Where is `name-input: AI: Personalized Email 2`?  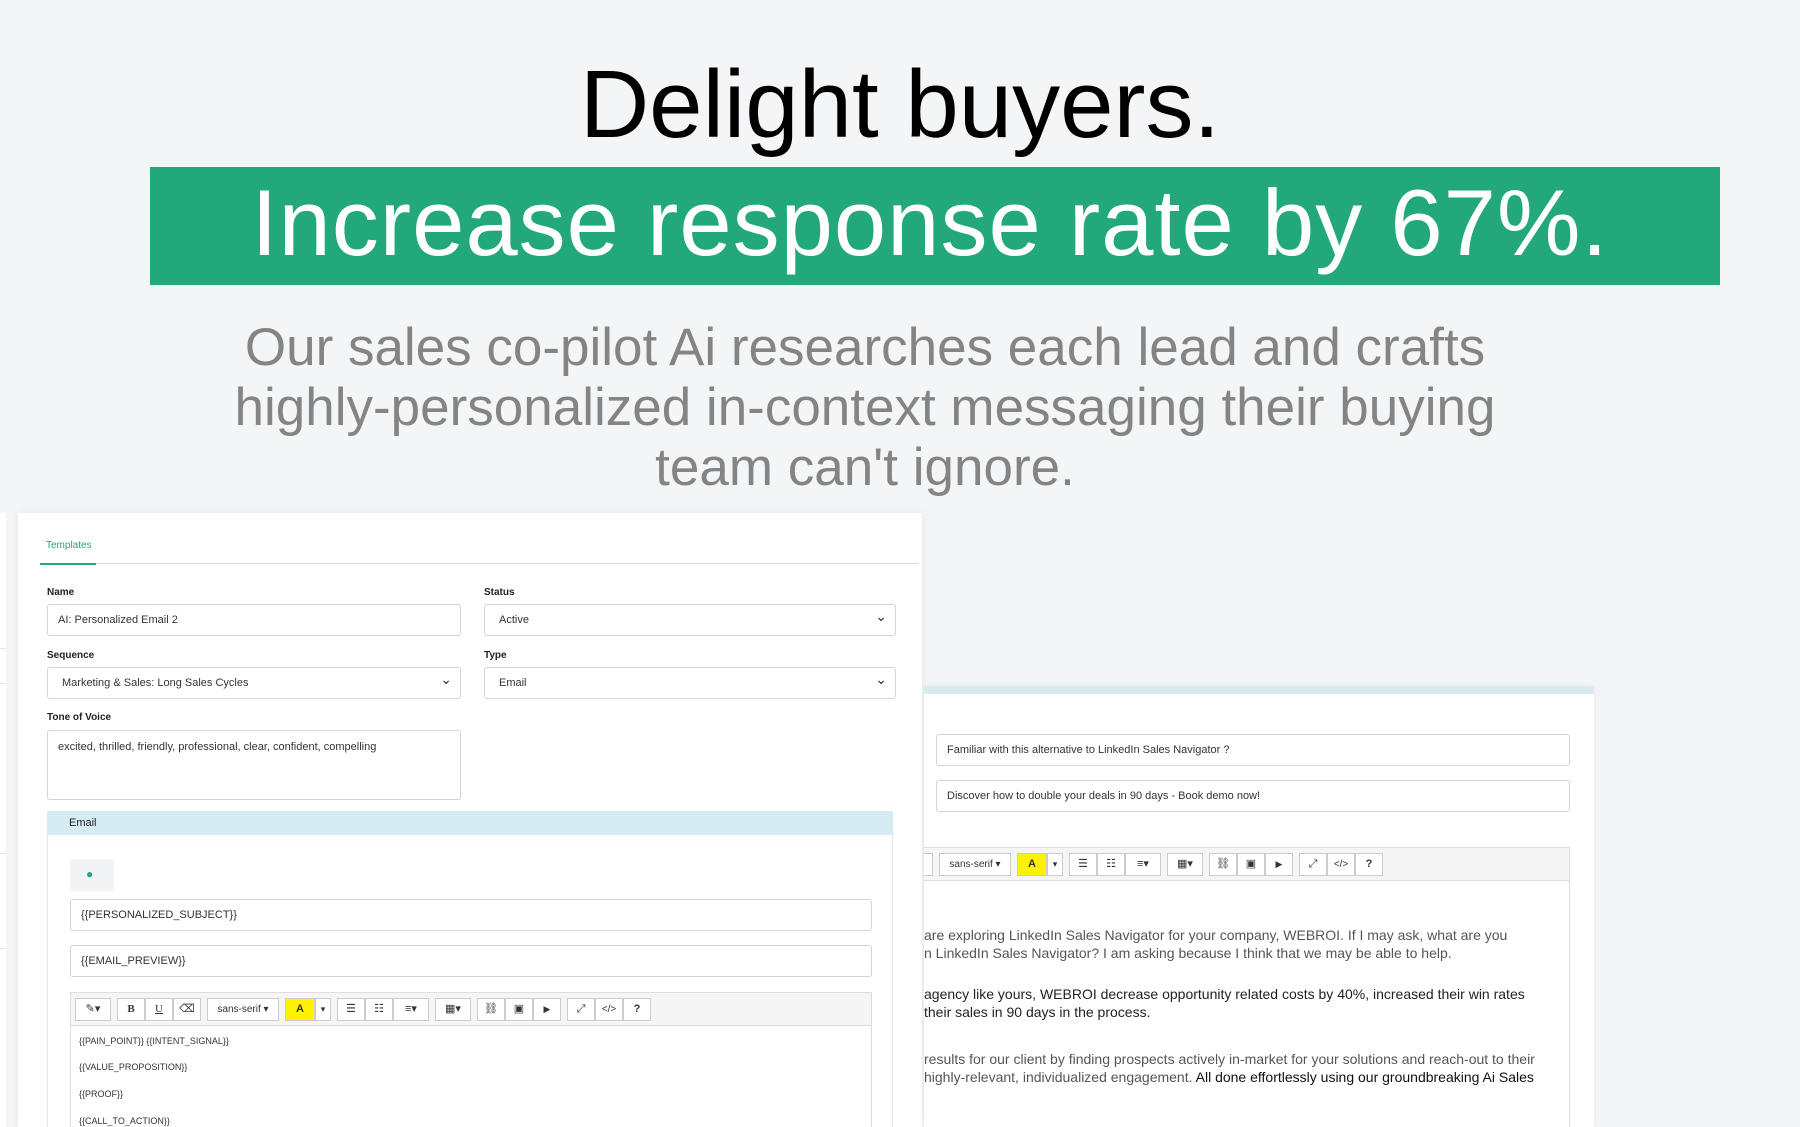
name-input: AI: Personalized Email 2 is located at coordinates (254, 620).